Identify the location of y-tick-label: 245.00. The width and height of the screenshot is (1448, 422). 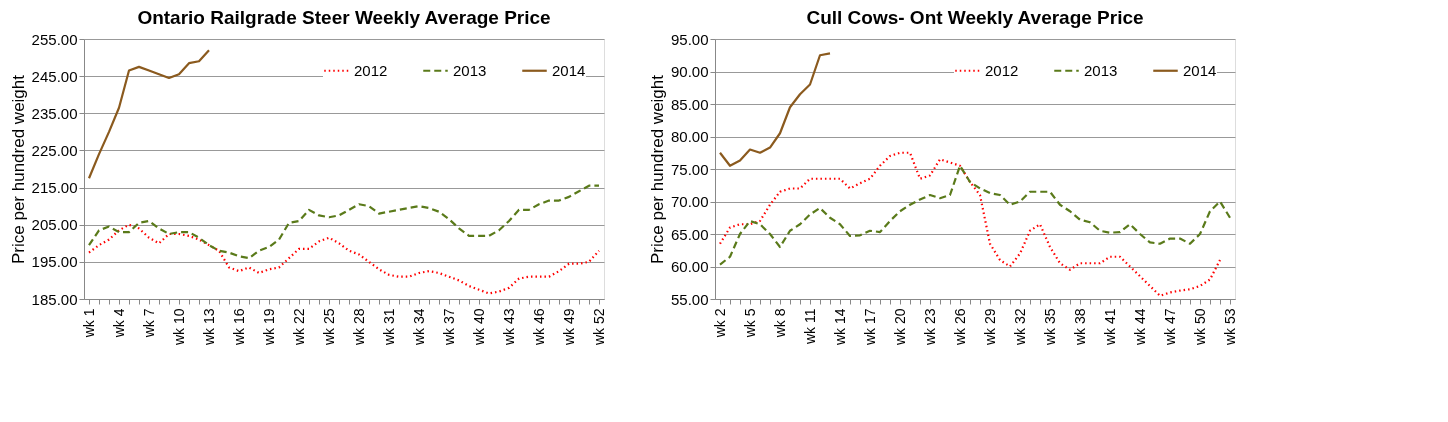
(54, 76).